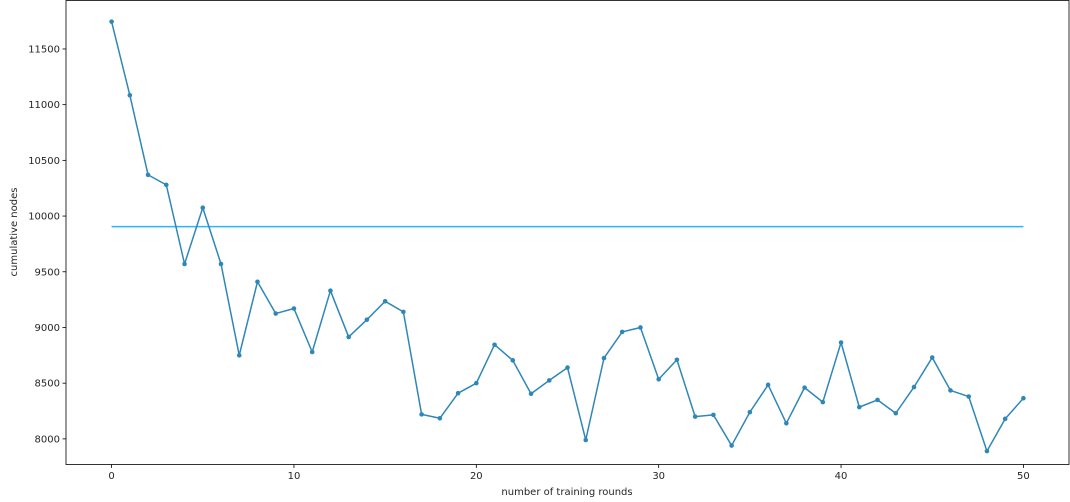 The image size is (1070, 502). Describe the element at coordinates (47, 244) in the screenshot. I see `y-axis-ticks: 8000 8500 9000 9500 10000 10500 11000 11500` at that location.